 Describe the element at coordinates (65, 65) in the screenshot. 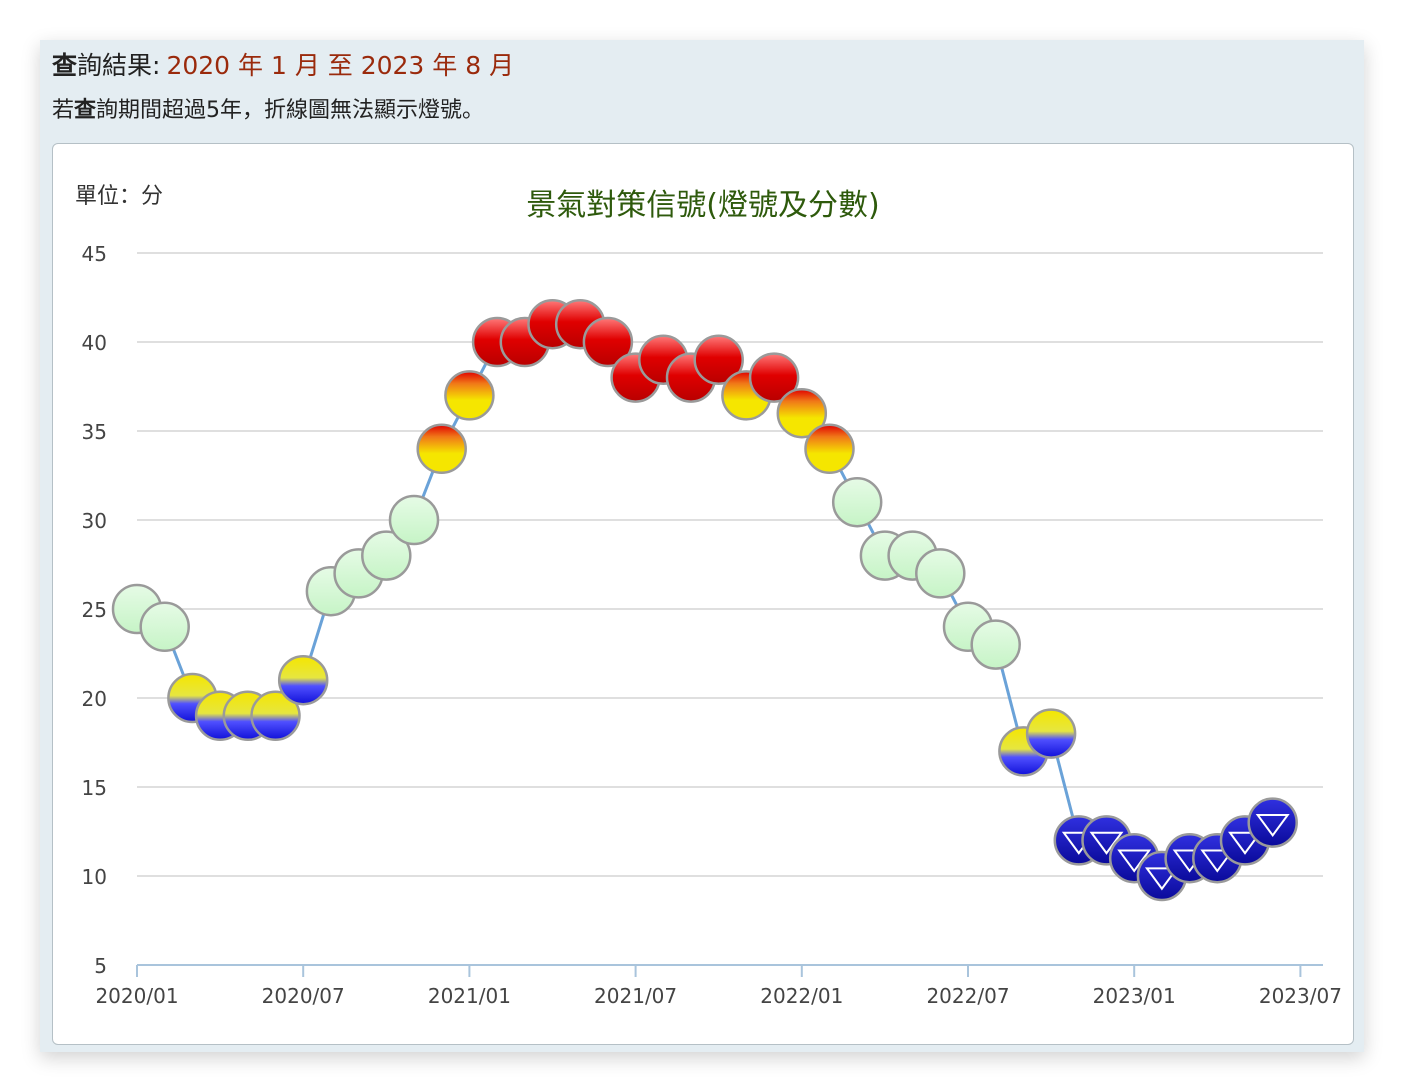

I see `query-prefix-bold: 查` at that location.